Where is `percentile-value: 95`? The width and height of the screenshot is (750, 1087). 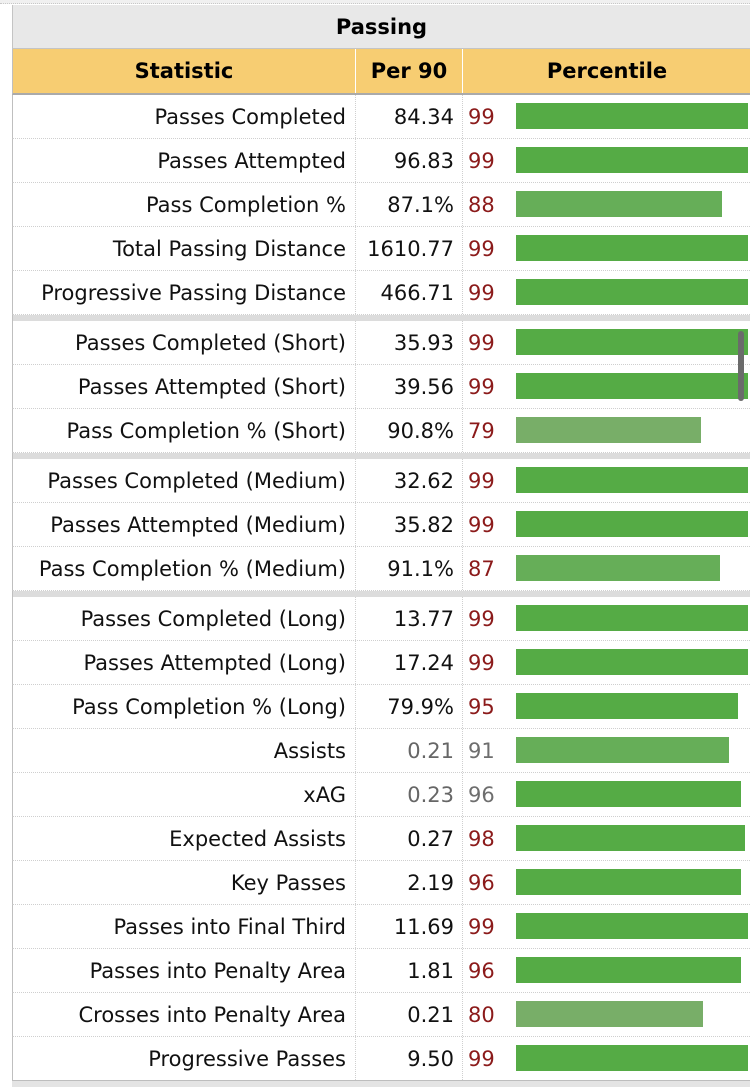
percentile-value: 95 is located at coordinates (481, 706).